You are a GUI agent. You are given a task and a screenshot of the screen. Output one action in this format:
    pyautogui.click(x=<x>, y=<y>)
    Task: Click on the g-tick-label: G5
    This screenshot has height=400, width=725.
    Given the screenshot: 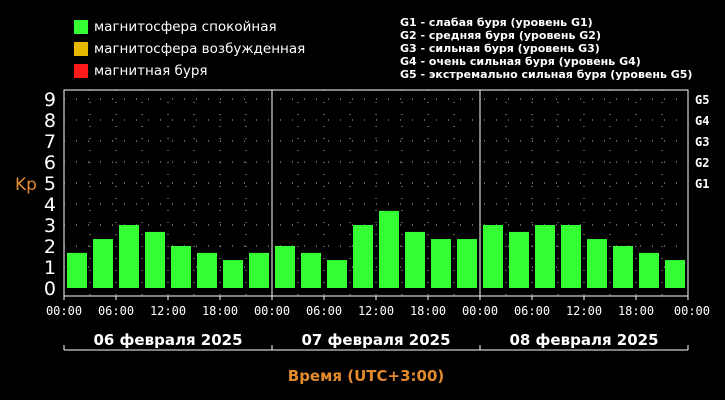 What is the action you would take?
    pyautogui.click(x=702, y=100)
    